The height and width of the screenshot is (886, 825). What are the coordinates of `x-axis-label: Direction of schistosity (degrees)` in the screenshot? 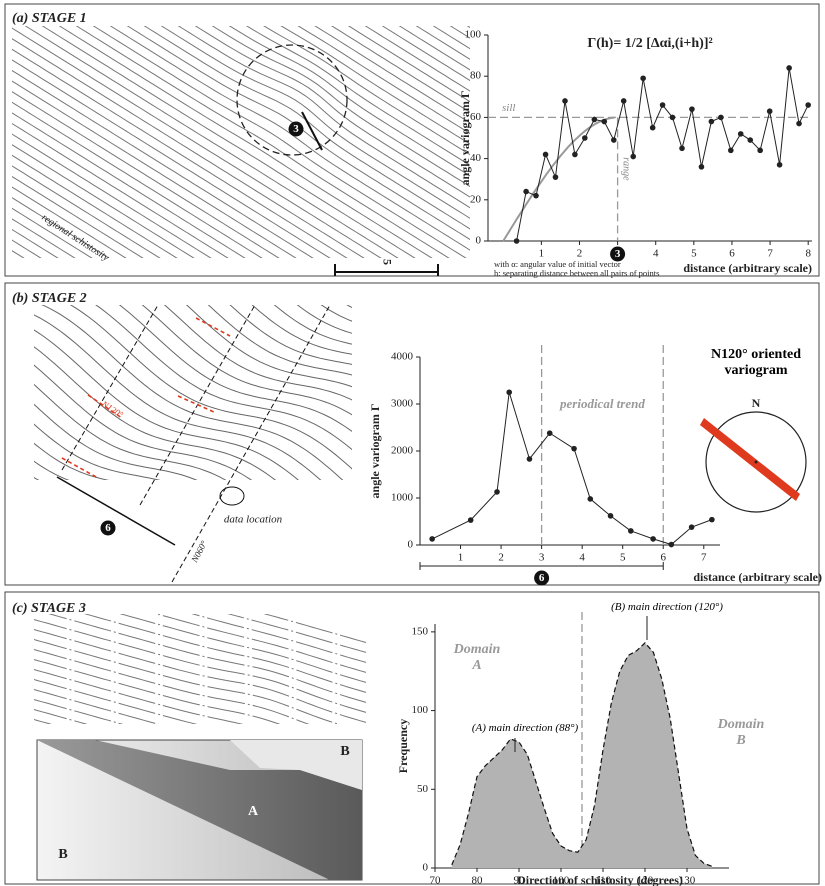 It's located at (600, 879).